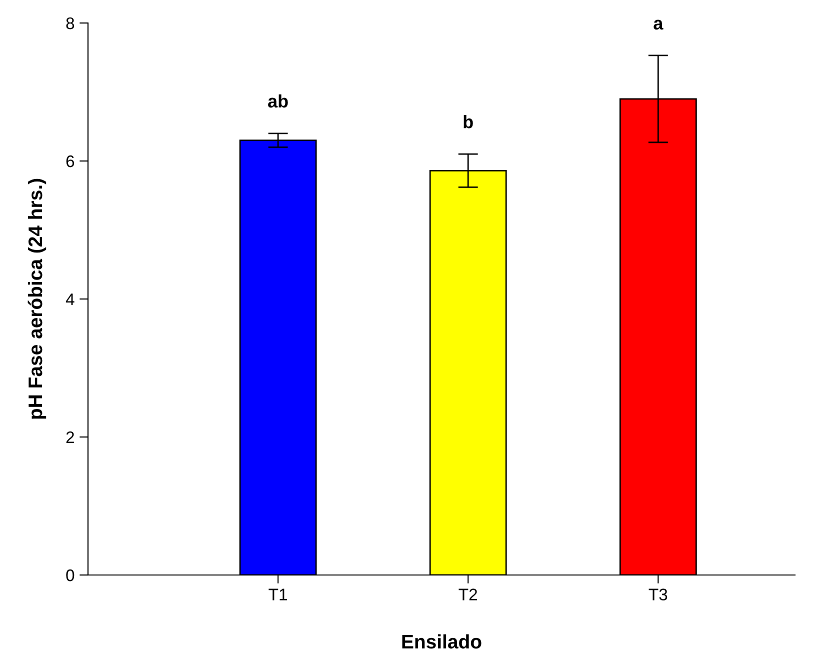 The width and height of the screenshot is (835, 663). I want to click on x-axis-title: Ensilado, so click(442, 641).